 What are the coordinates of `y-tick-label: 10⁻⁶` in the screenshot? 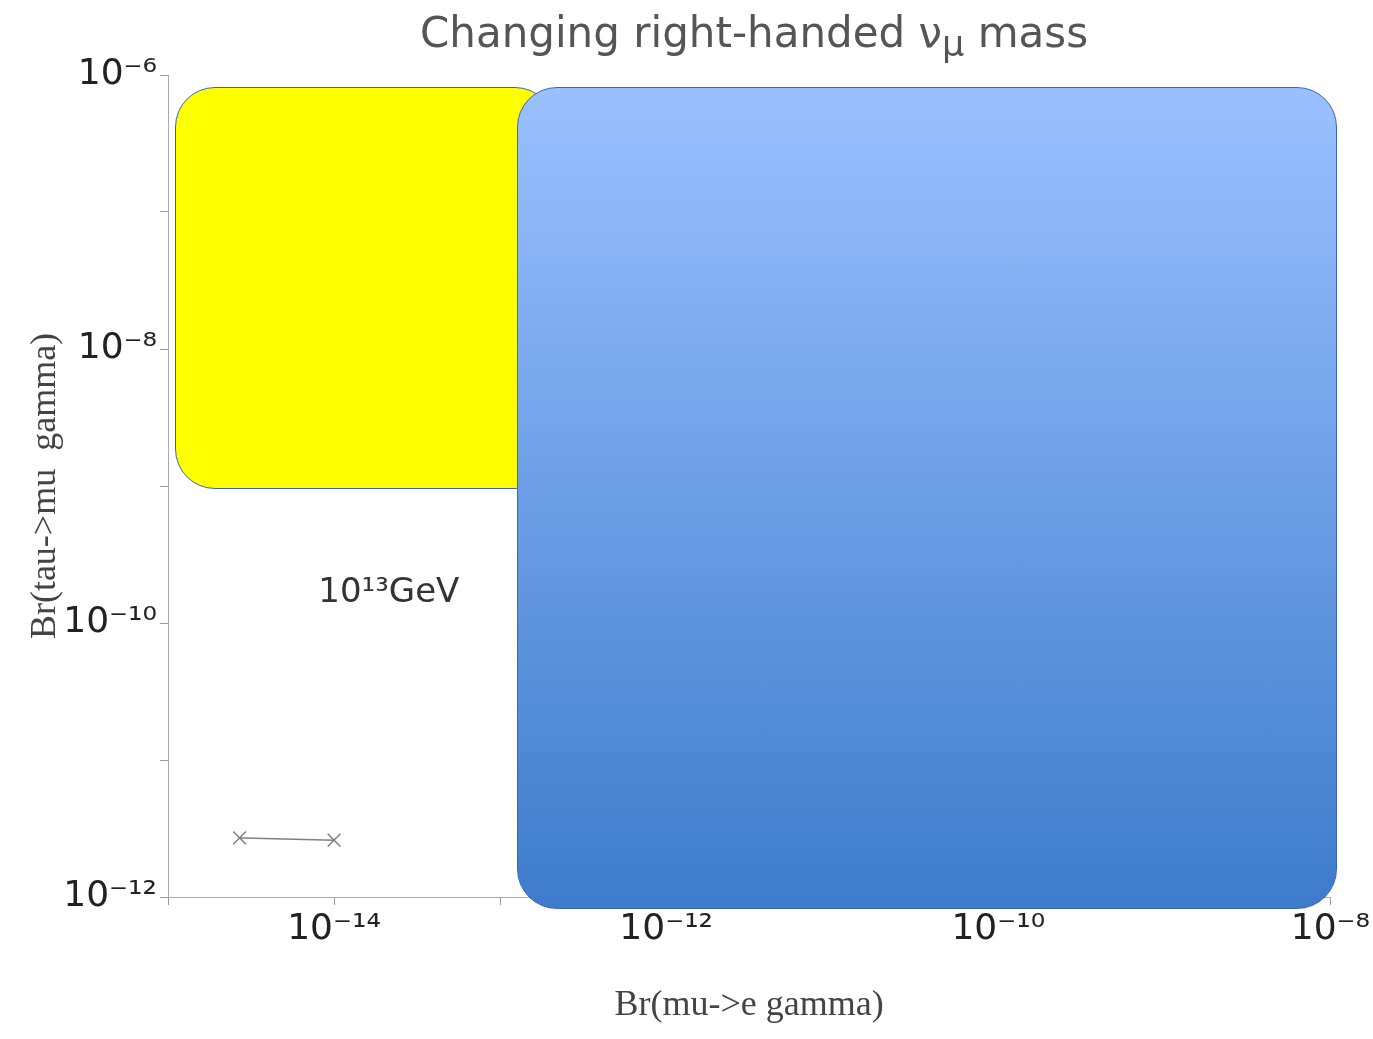 It's located at (117, 72).